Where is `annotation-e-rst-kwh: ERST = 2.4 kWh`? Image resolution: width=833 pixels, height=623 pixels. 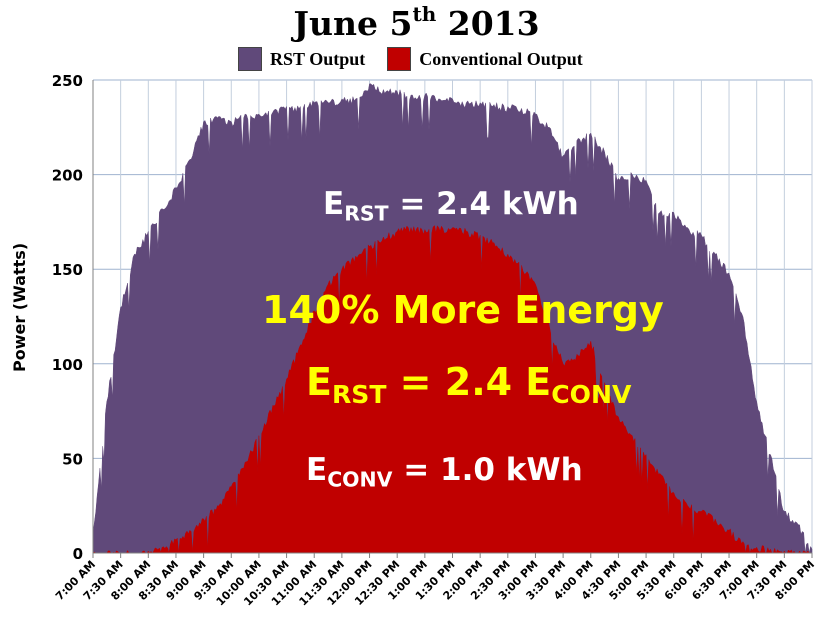 annotation-e-rst-kwh: ERST = 2.4 kWh is located at coordinates (451, 206).